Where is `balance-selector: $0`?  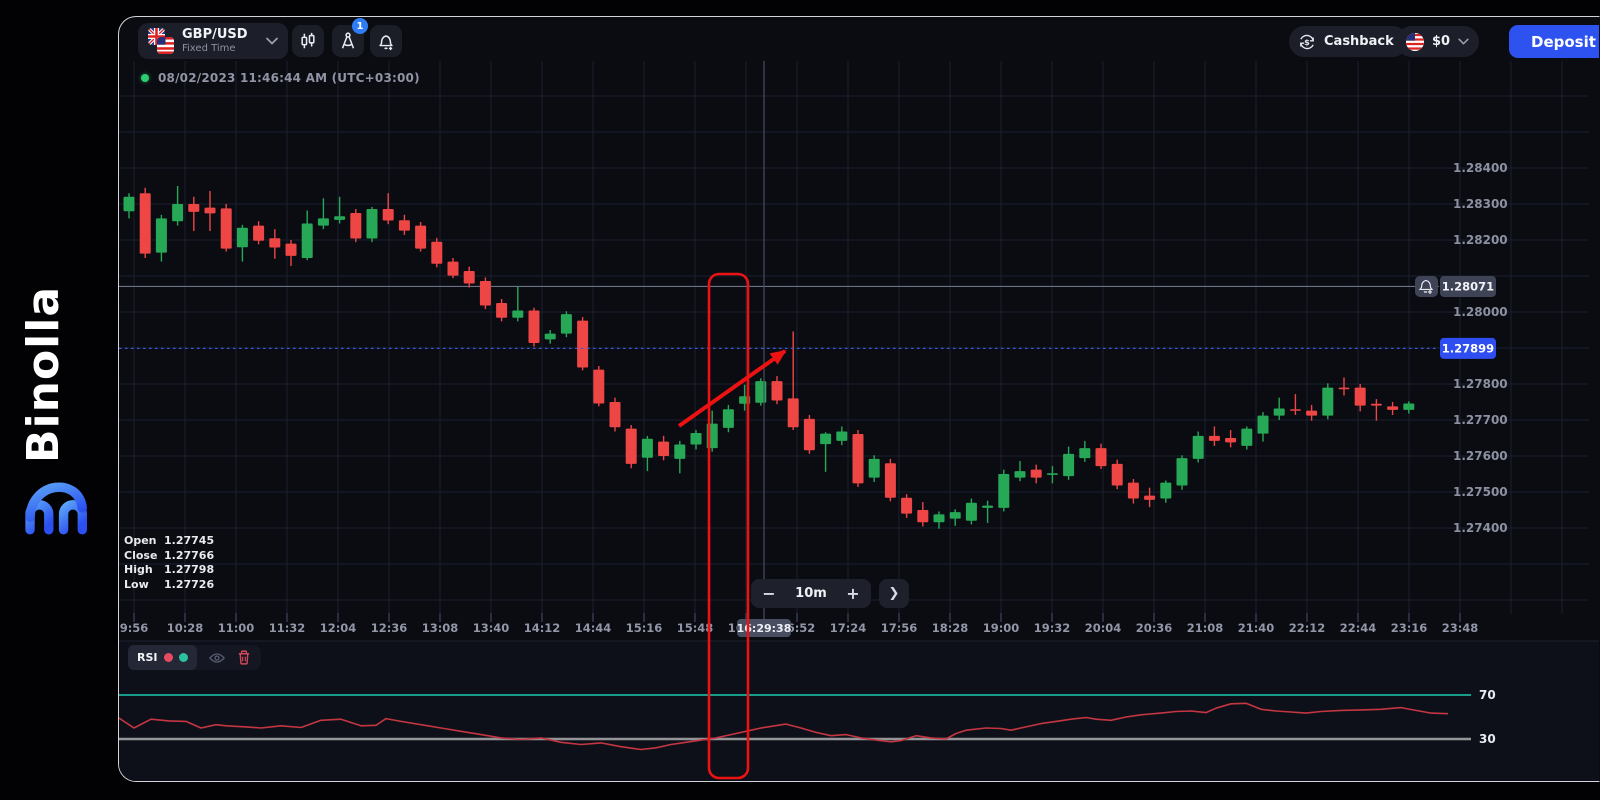
balance-selector: $0 is located at coordinates (1438, 41).